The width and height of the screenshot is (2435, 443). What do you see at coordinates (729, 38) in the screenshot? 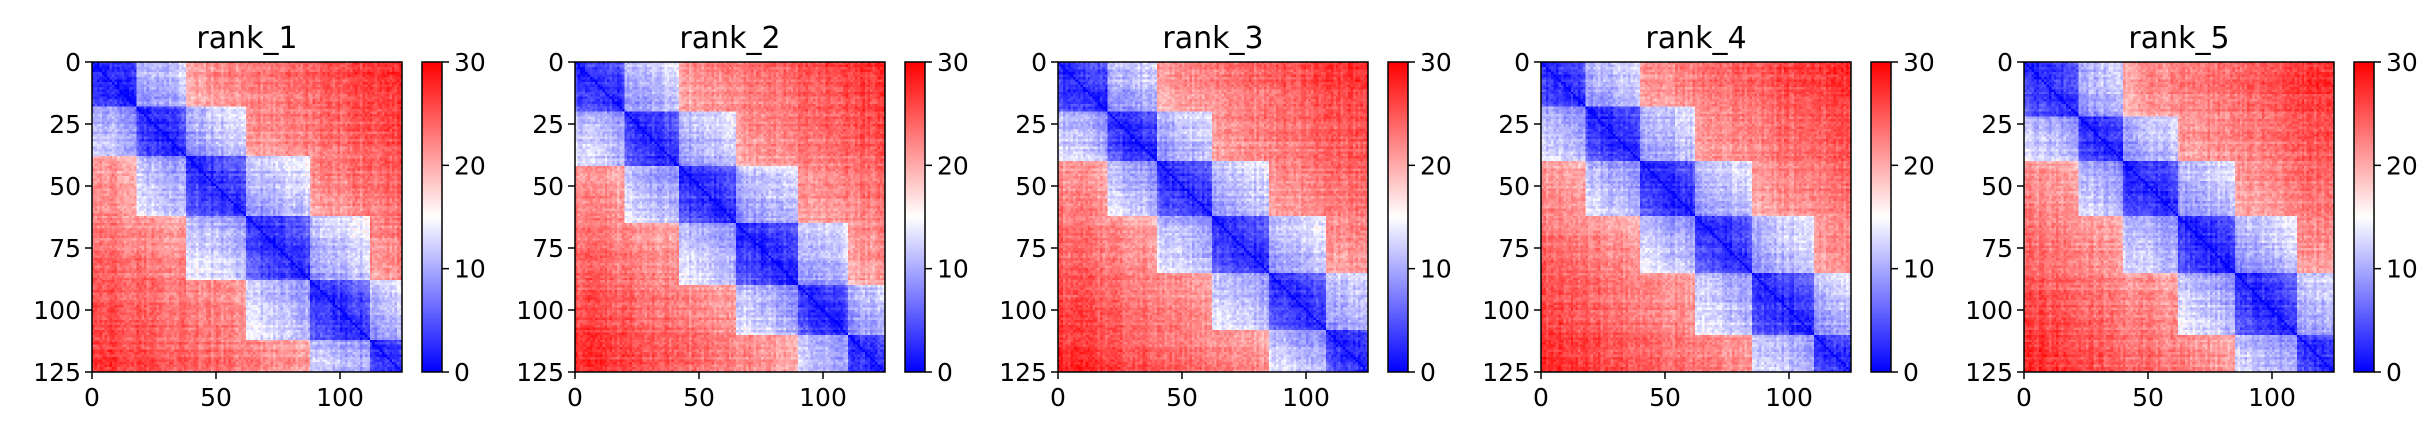
I see `panel-title: rank_2` at bounding box center [729, 38].